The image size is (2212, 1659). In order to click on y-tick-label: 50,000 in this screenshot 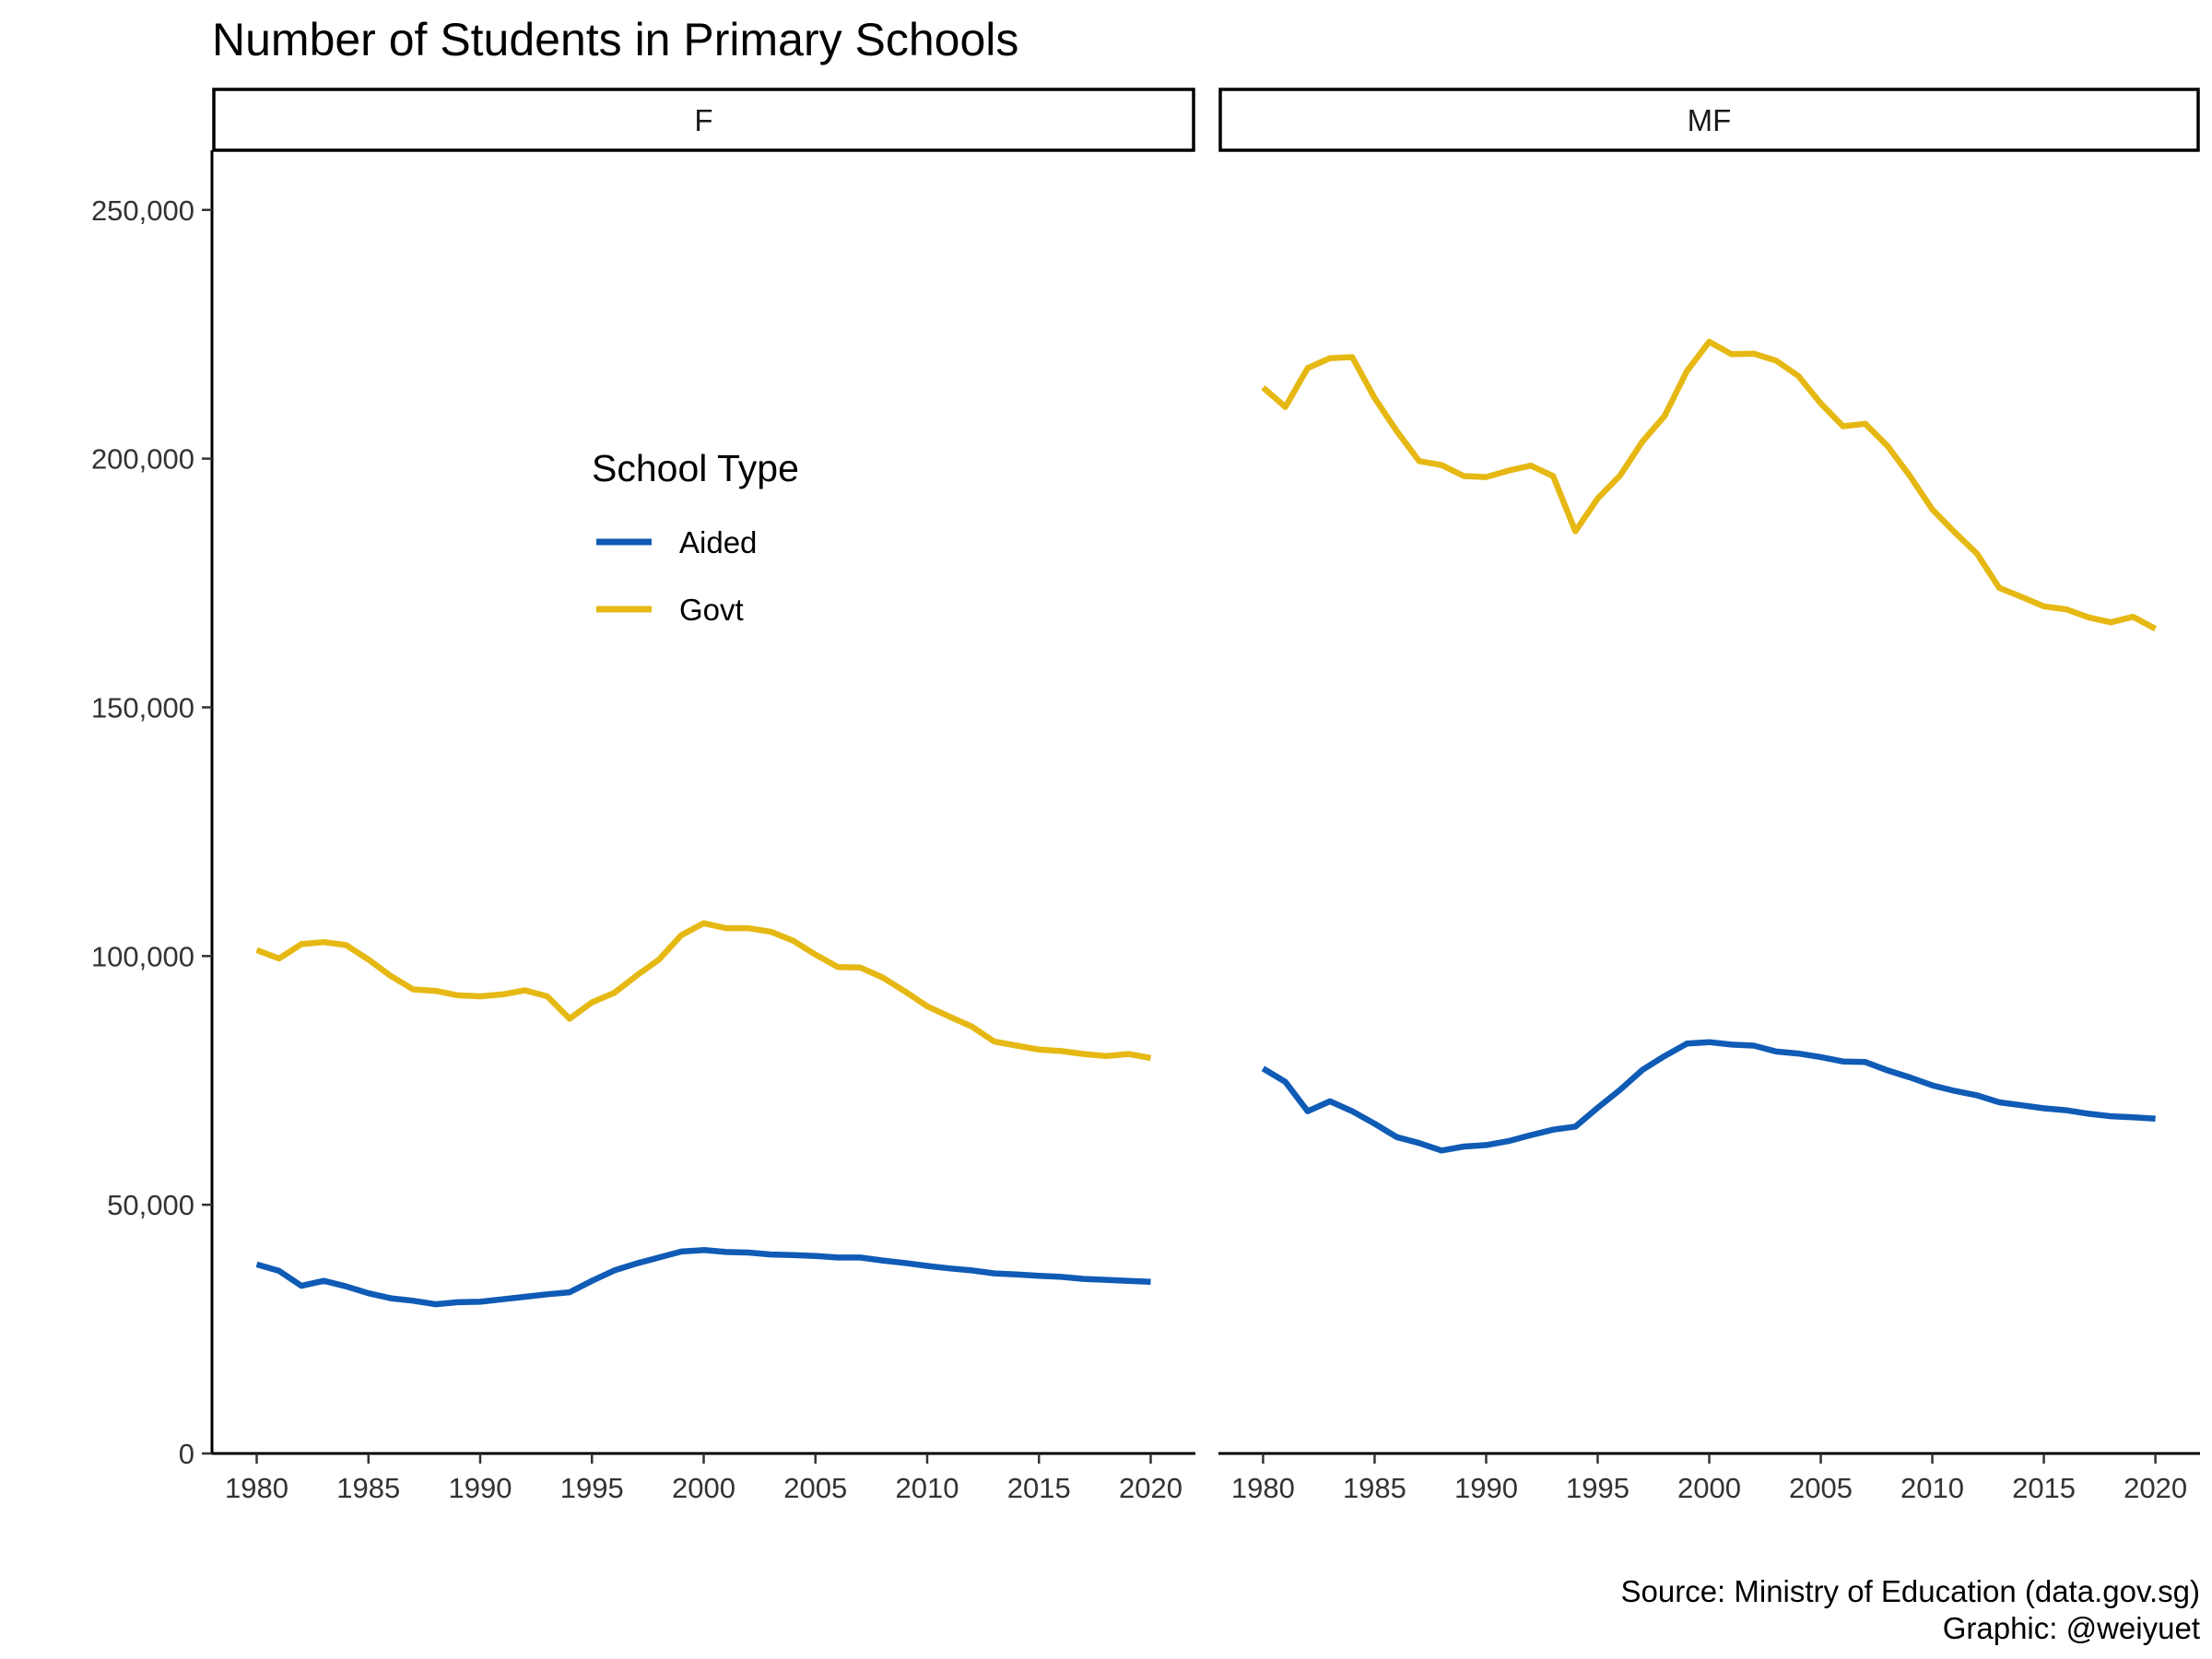, I will do `click(150, 1205)`.